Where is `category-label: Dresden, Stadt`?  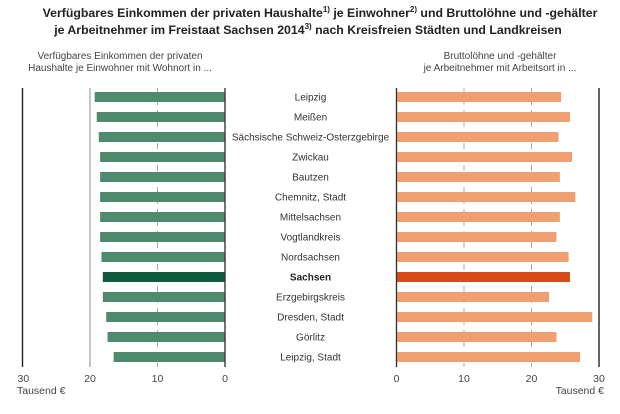
category-label: Dresden, Stadt is located at coordinates (310, 318).